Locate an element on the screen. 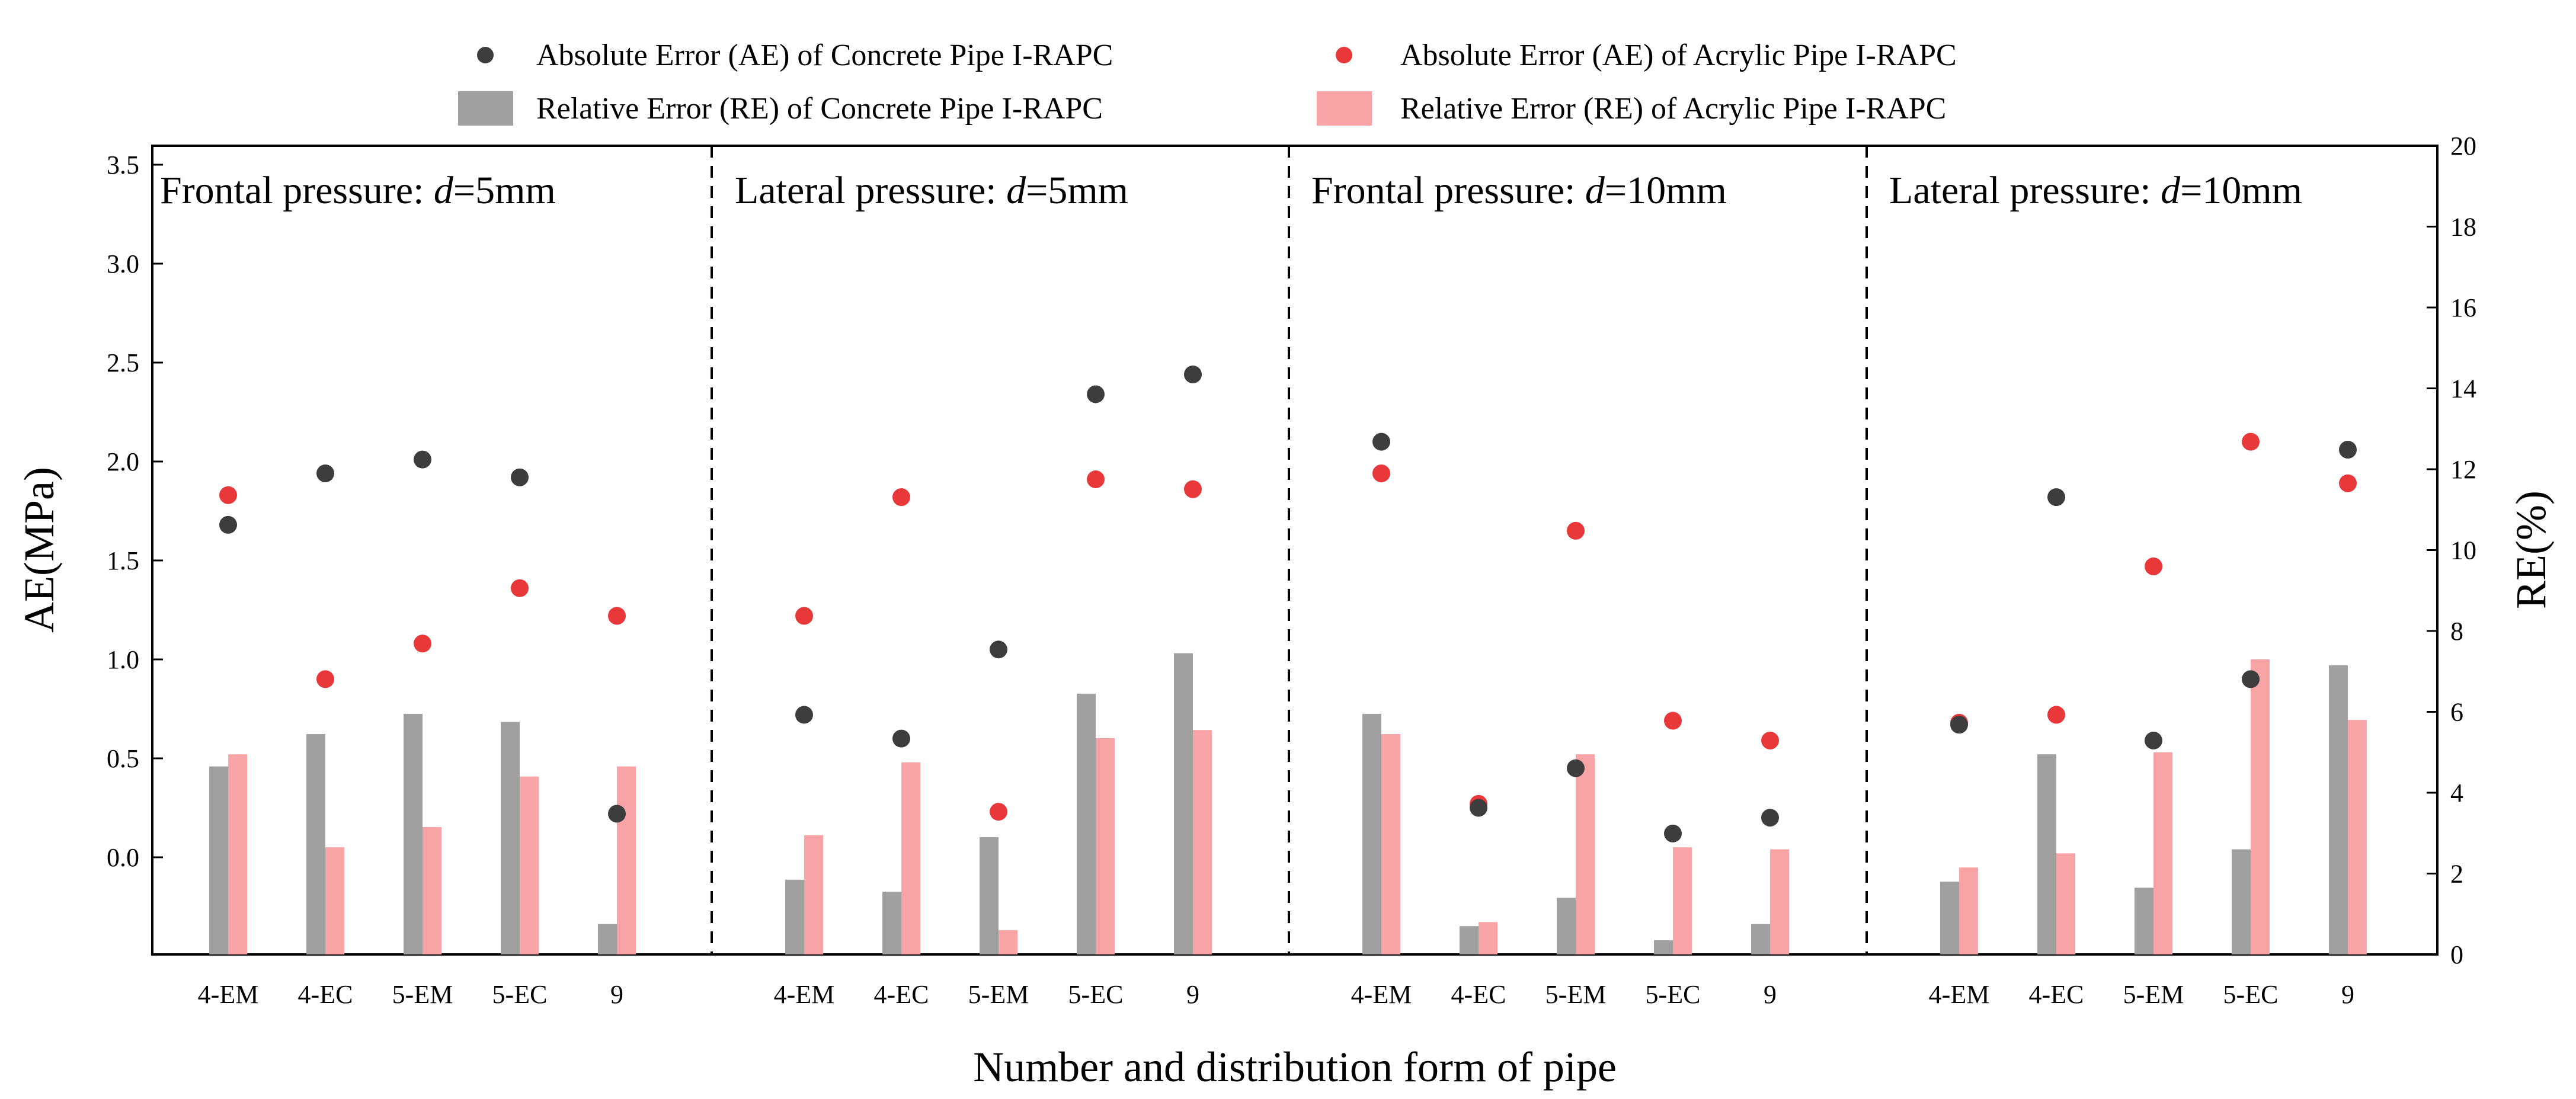 The image size is (2576, 1099). right-tick-label: 12 is located at coordinates (2463, 470).